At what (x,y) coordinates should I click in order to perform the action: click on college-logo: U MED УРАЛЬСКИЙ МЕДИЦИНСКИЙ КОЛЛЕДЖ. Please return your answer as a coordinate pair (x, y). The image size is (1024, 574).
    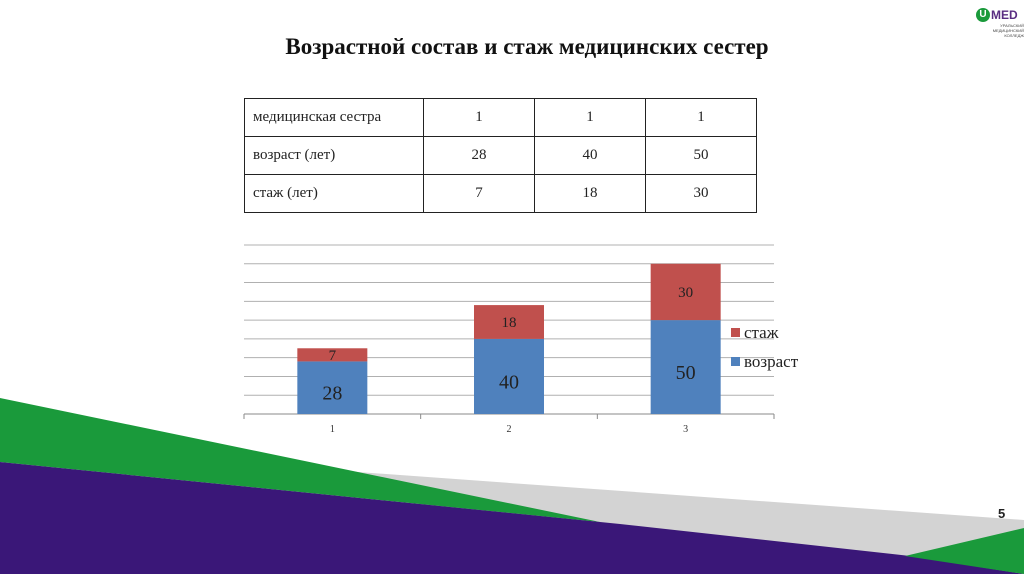
    Looking at the image, I should click on (1000, 24).